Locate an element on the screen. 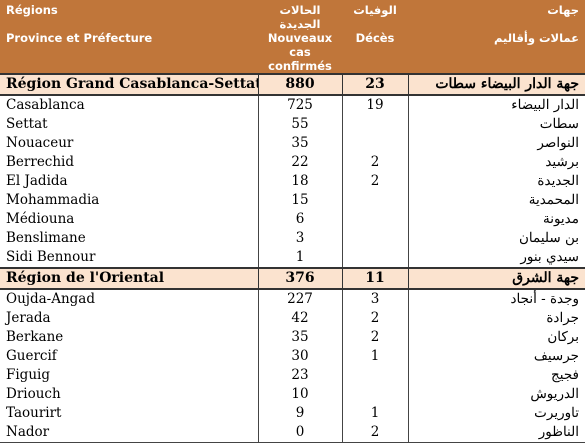 The width and height of the screenshot is (585, 443). province-cases: 227 is located at coordinates (300, 299).